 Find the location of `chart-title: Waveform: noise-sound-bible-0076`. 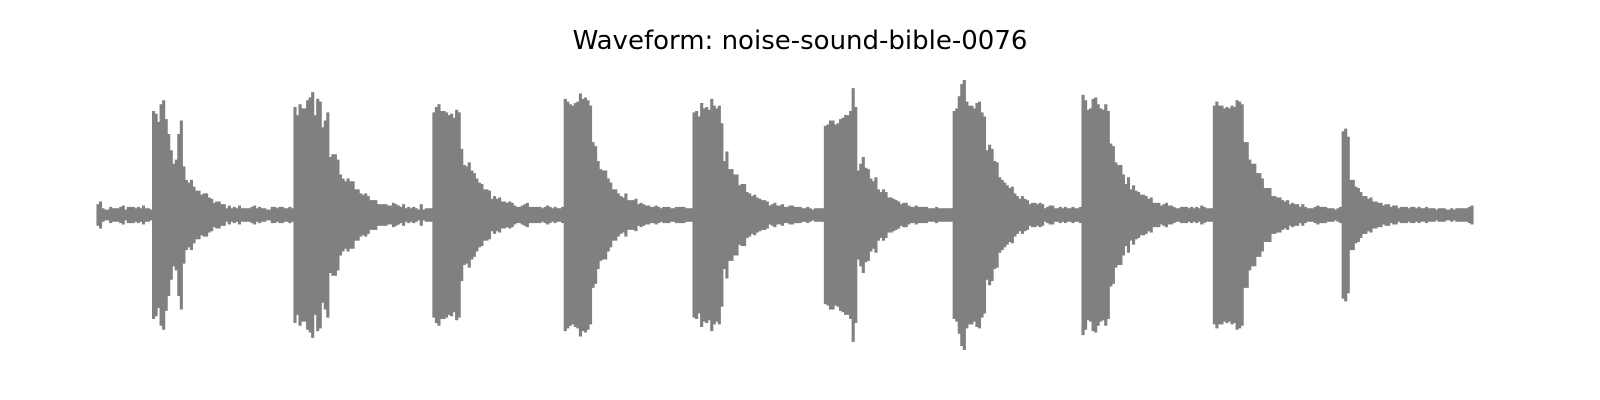

chart-title: Waveform: noise-sound-bible-0076 is located at coordinates (800, 41).